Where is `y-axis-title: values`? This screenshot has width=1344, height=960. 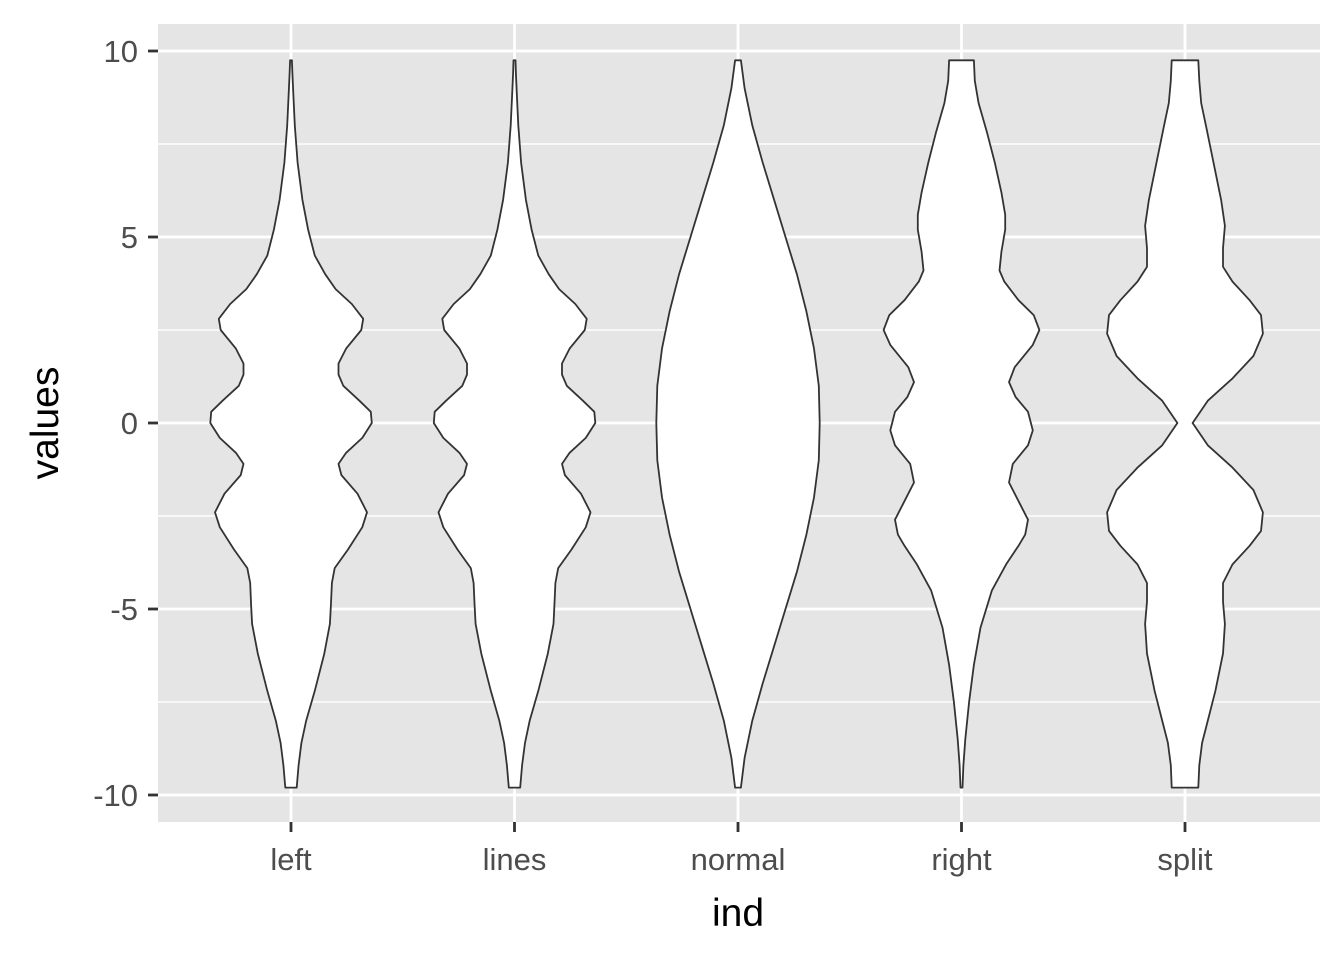
y-axis-title: values is located at coordinates (45, 423).